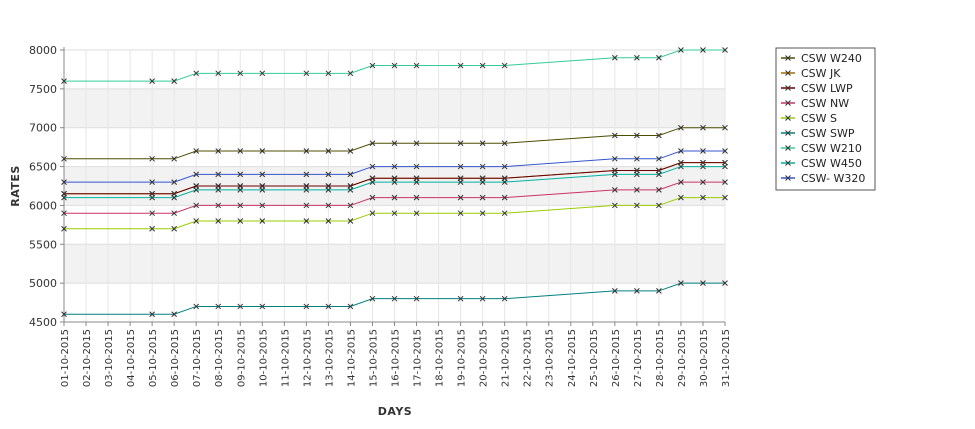 Image resolution: width=975 pixels, height=429 pixels. I want to click on legend-item-label: CSW LWP, so click(827, 88).